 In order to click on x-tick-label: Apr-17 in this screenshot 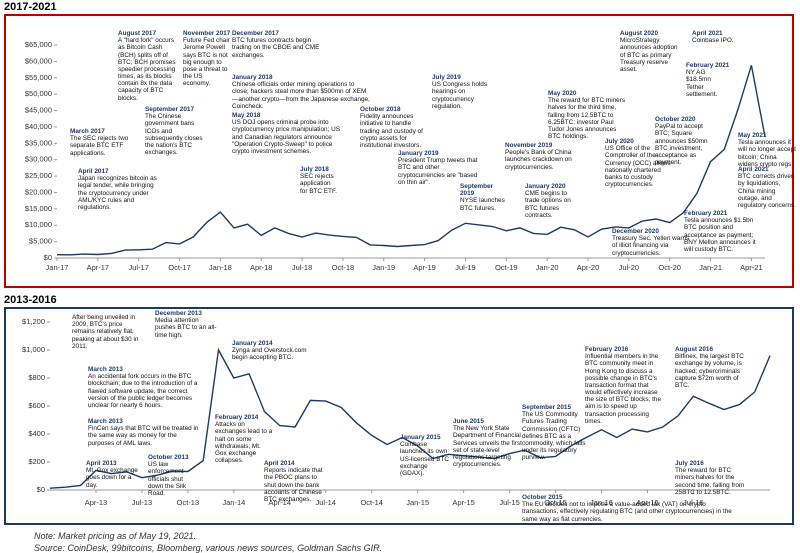, I will do `click(98, 267)`.